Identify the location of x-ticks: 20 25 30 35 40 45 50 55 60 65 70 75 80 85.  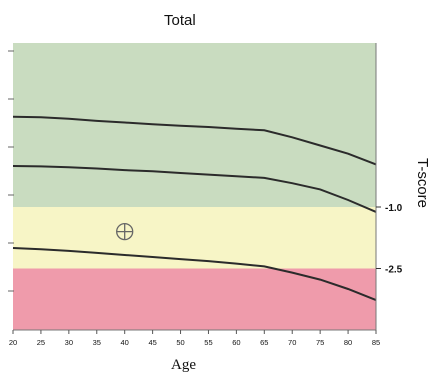
(194, 338).